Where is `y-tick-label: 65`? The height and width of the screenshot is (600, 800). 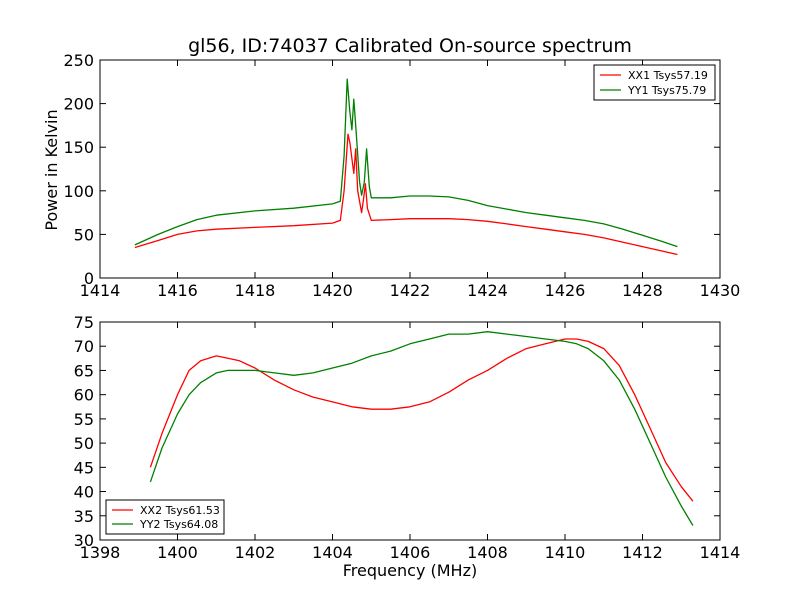 y-tick-label: 65 is located at coordinates (84, 370).